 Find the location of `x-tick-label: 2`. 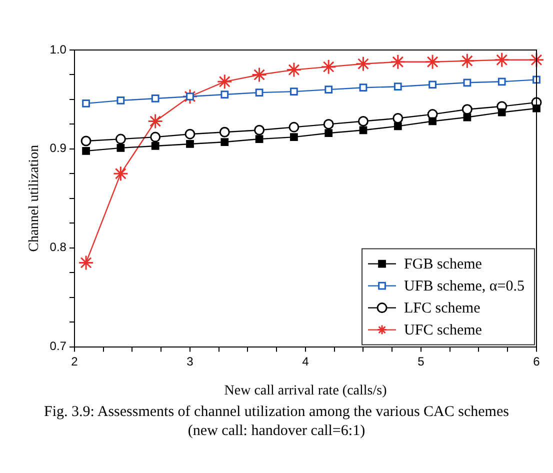

x-tick-label: 2 is located at coordinates (74, 361).